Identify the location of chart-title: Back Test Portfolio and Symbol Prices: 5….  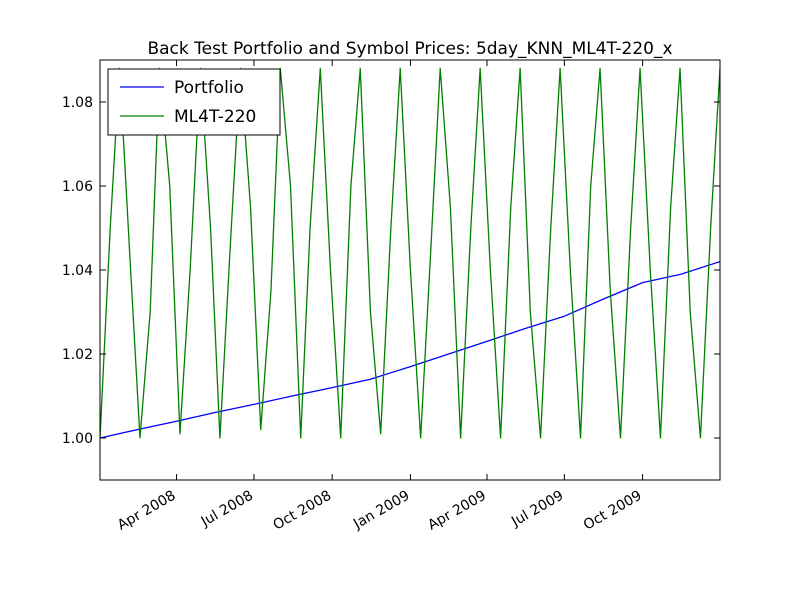
(409, 49).